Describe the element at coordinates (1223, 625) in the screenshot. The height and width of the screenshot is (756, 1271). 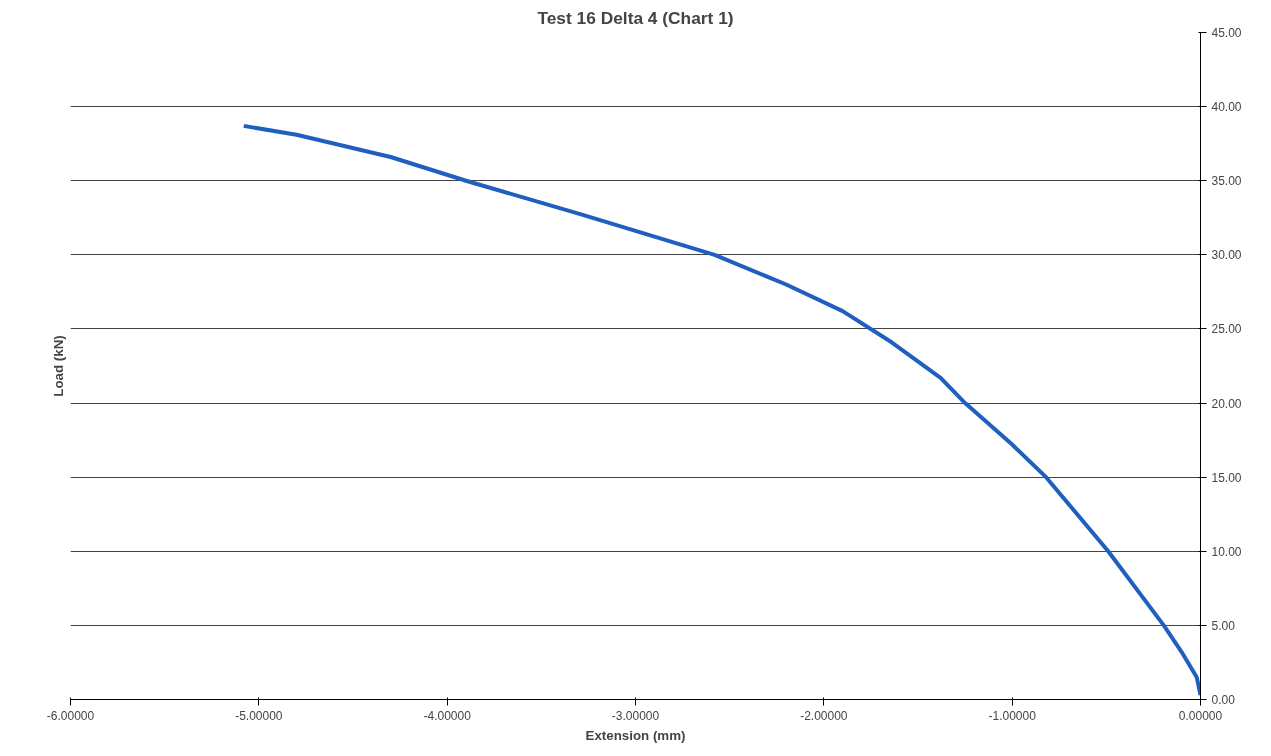
I see `y-tick-label: 5.00` at that location.